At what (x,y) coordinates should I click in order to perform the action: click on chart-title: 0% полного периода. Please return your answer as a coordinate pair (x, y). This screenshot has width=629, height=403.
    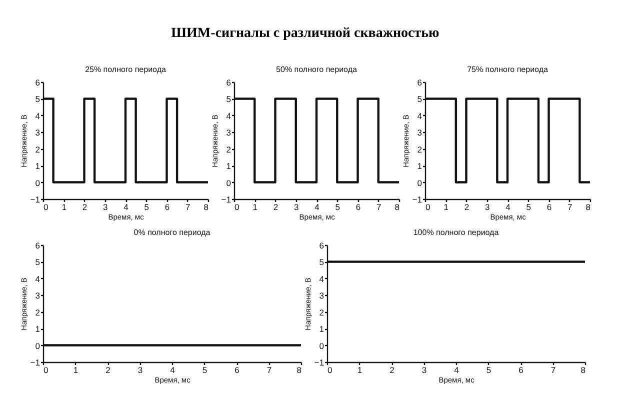
    Looking at the image, I should click on (172, 232).